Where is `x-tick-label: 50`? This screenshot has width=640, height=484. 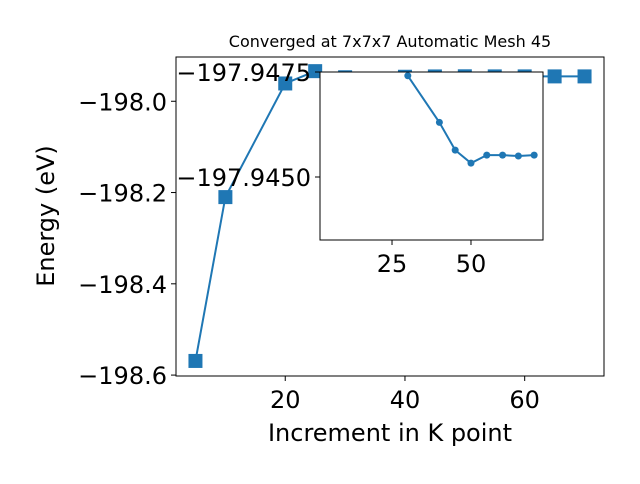
x-tick-label: 50 is located at coordinates (471, 264).